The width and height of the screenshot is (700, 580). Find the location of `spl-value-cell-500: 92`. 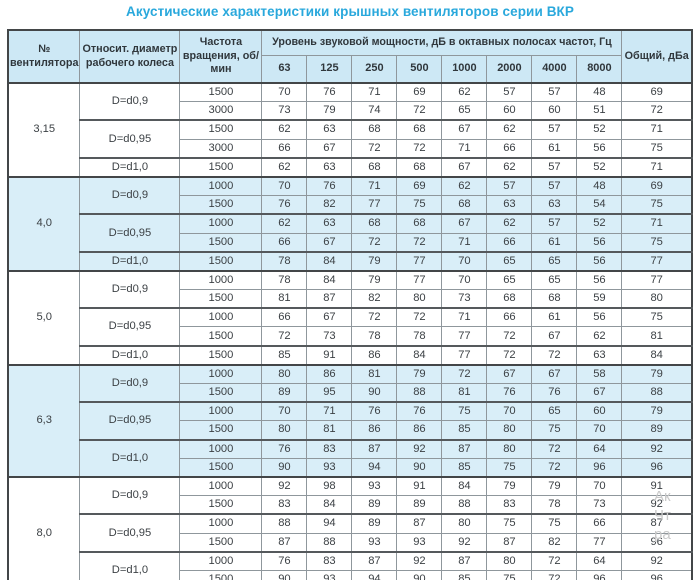

spl-value-cell-500: 92 is located at coordinates (419, 448).